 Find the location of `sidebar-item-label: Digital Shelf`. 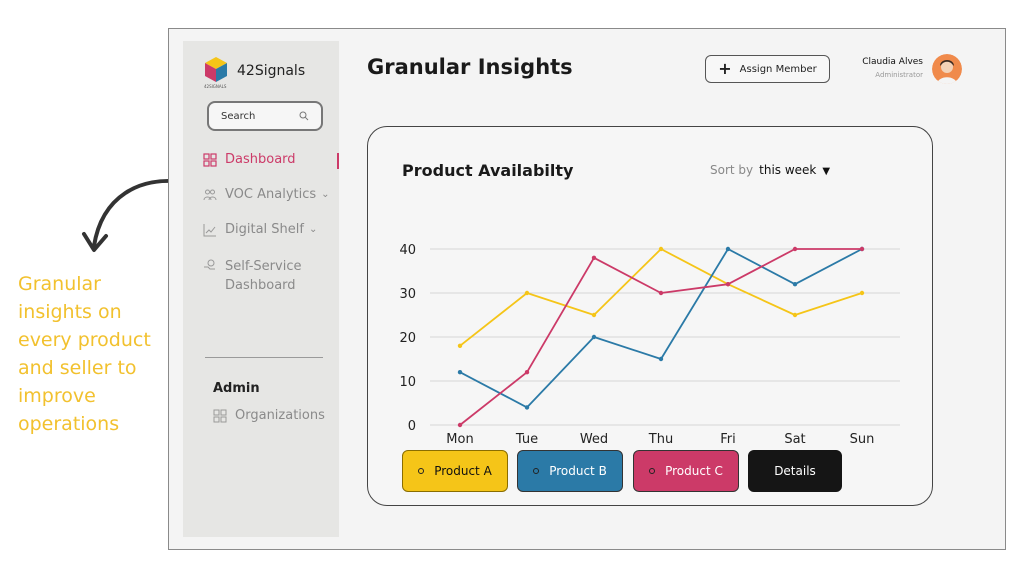

sidebar-item-label: Digital Shelf is located at coordinates (264, 229).